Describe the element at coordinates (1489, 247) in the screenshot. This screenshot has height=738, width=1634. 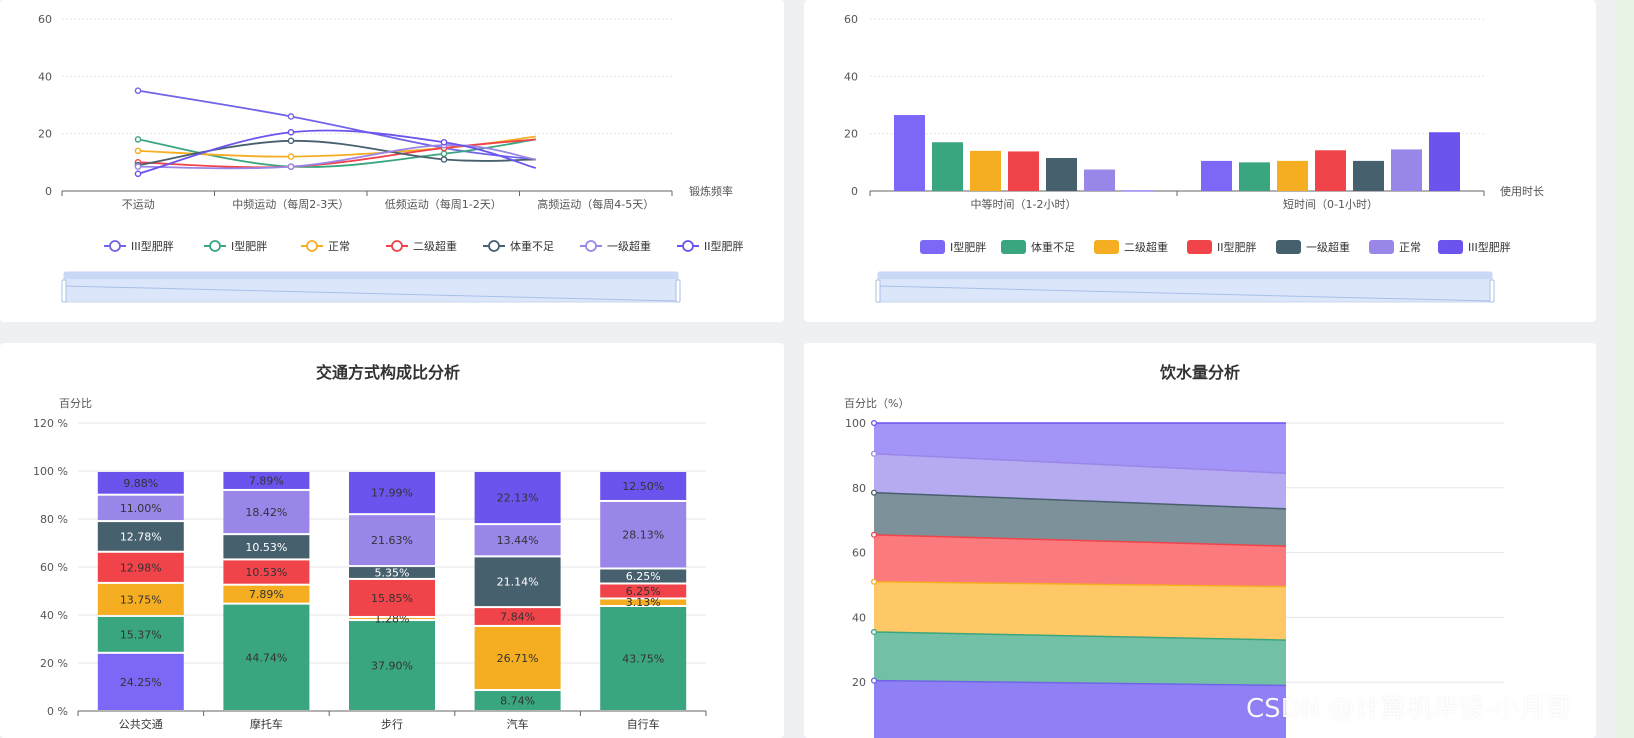
I see `legend-label: III型肥胖` at that location.